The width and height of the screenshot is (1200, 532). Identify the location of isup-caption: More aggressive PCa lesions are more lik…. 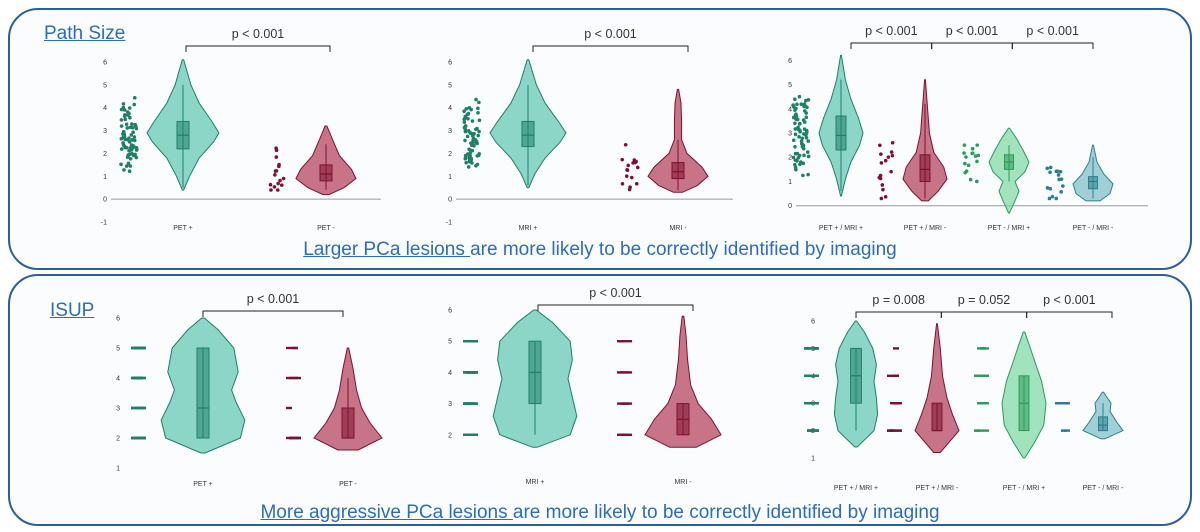
(600, 513).